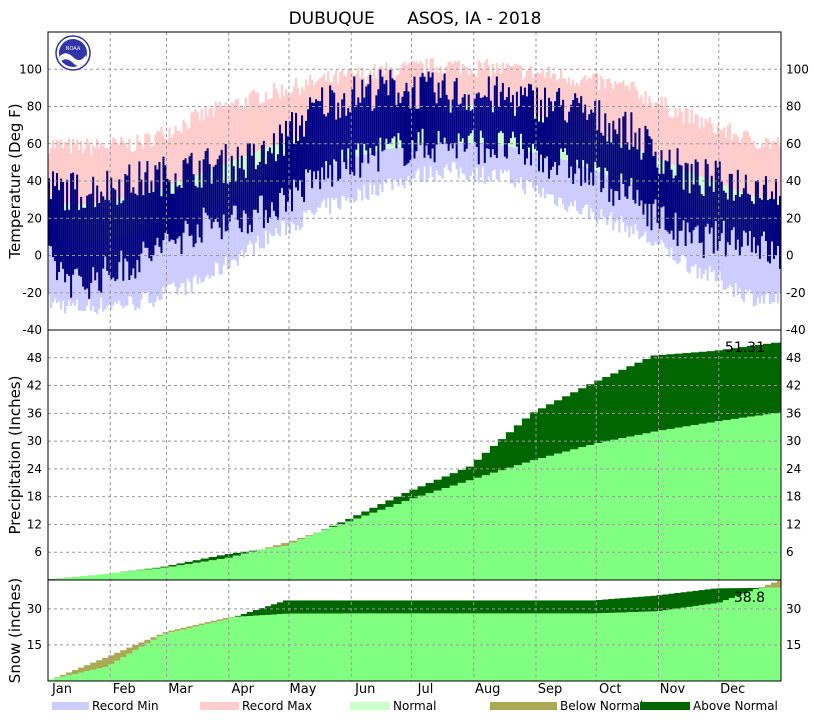 Image resolution: width=830 pixels, height=720 pixels. Describe the element at coordinates (790, 256) in the screenshot. I see `y-tick-label-right: 0` at that location.